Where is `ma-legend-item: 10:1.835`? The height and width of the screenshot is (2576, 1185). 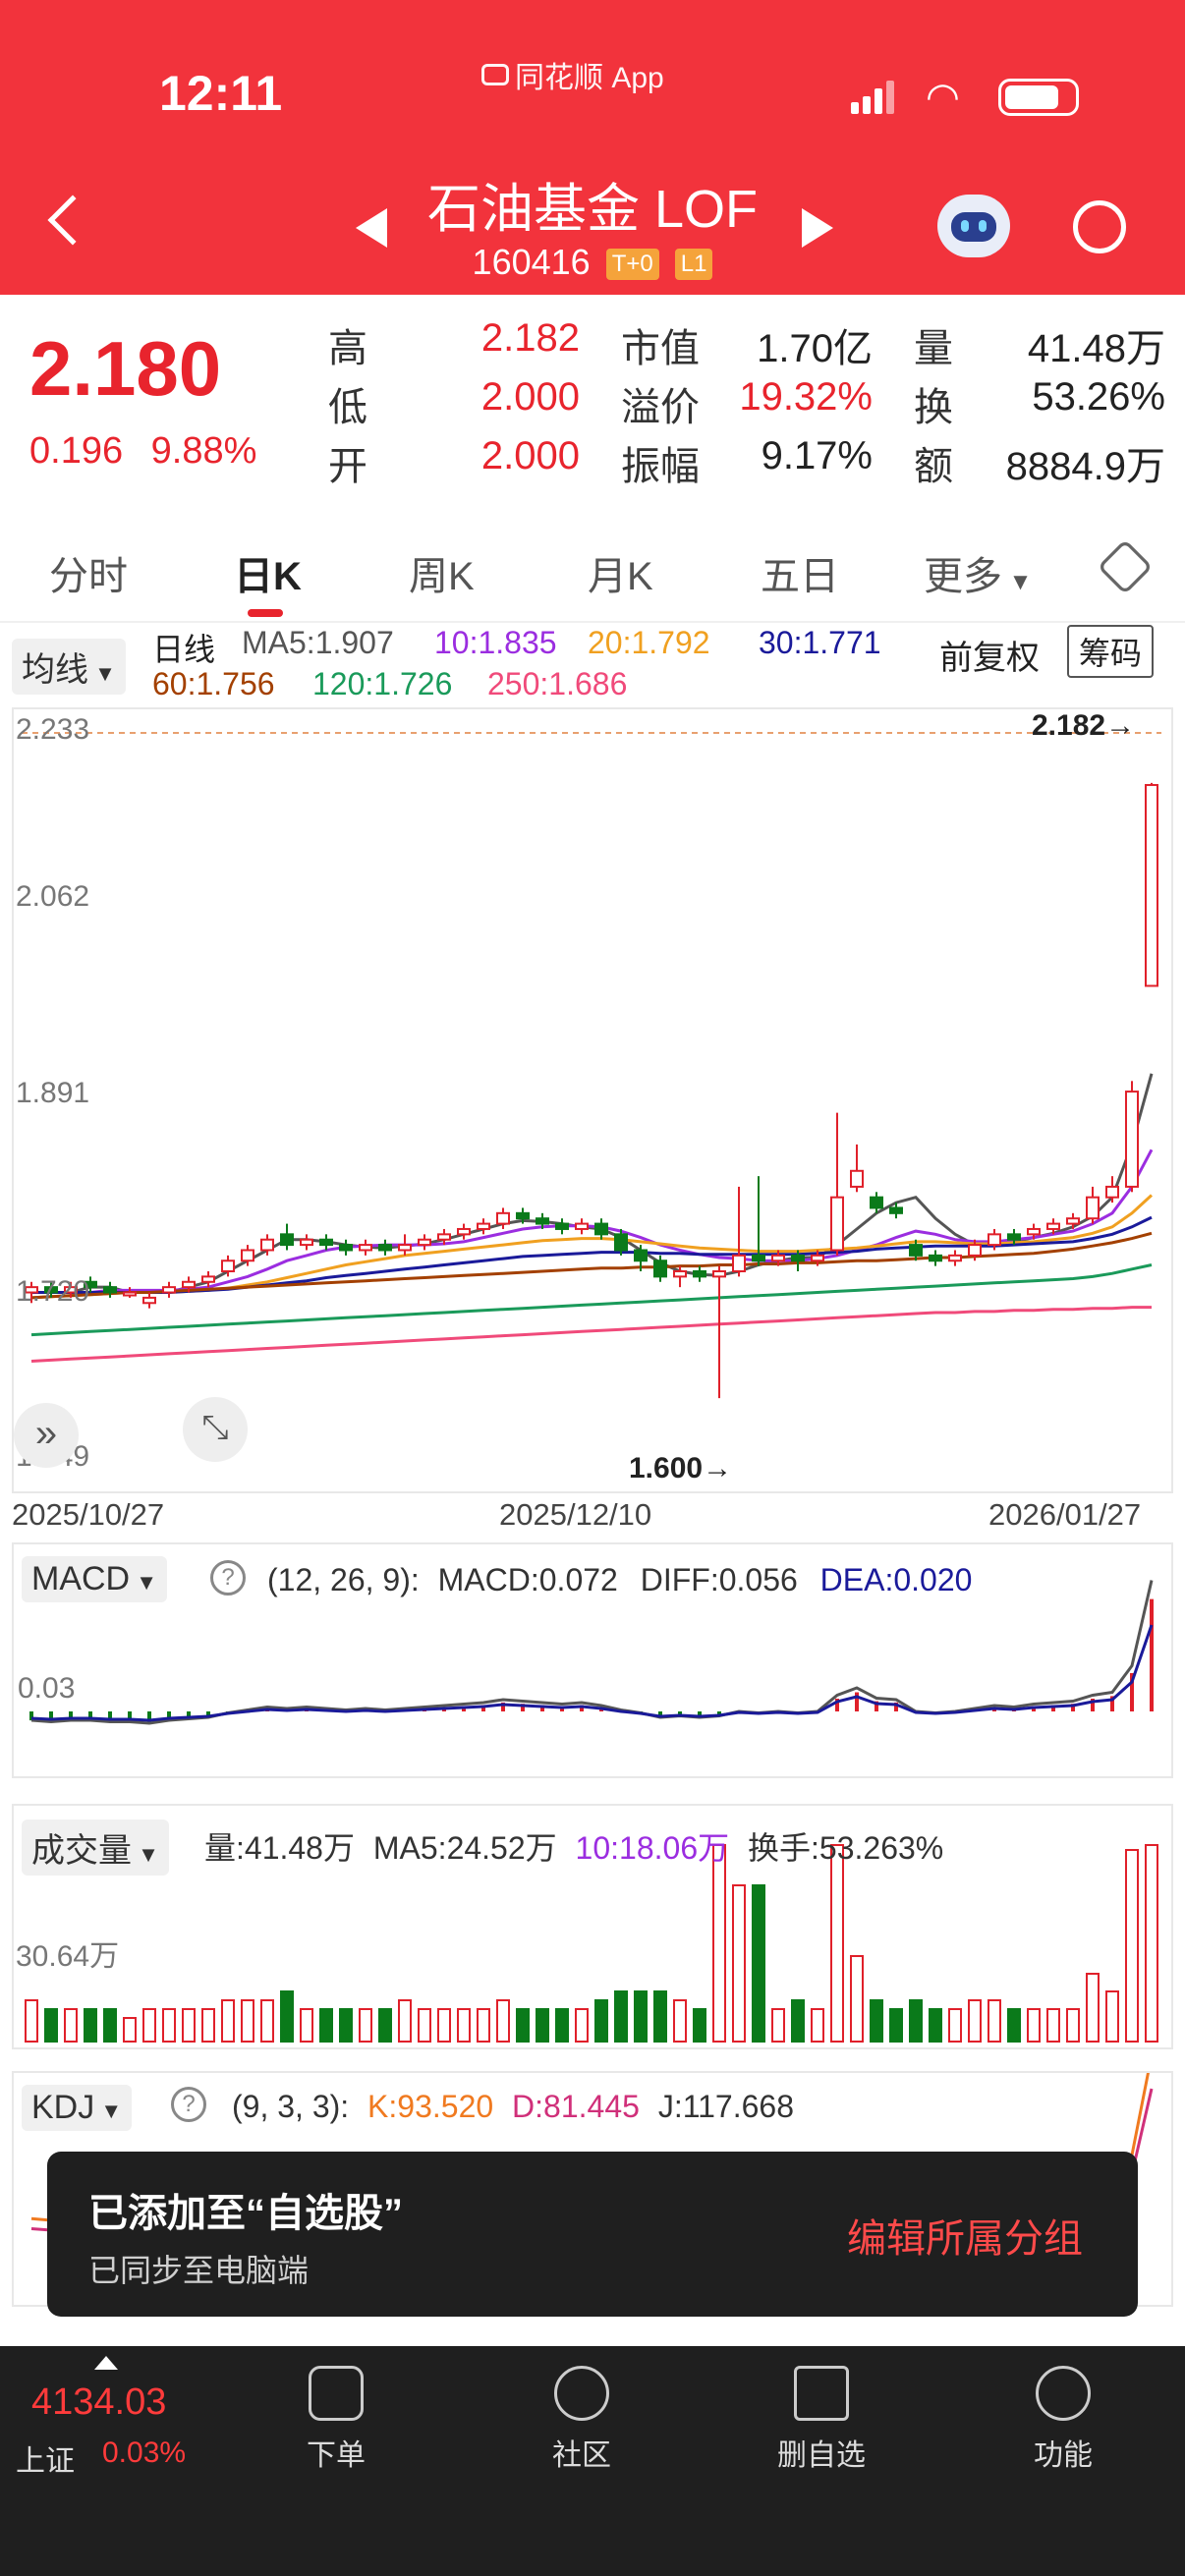
ma-legend-item: 10:1.835 is located at coordinates (496, 642).